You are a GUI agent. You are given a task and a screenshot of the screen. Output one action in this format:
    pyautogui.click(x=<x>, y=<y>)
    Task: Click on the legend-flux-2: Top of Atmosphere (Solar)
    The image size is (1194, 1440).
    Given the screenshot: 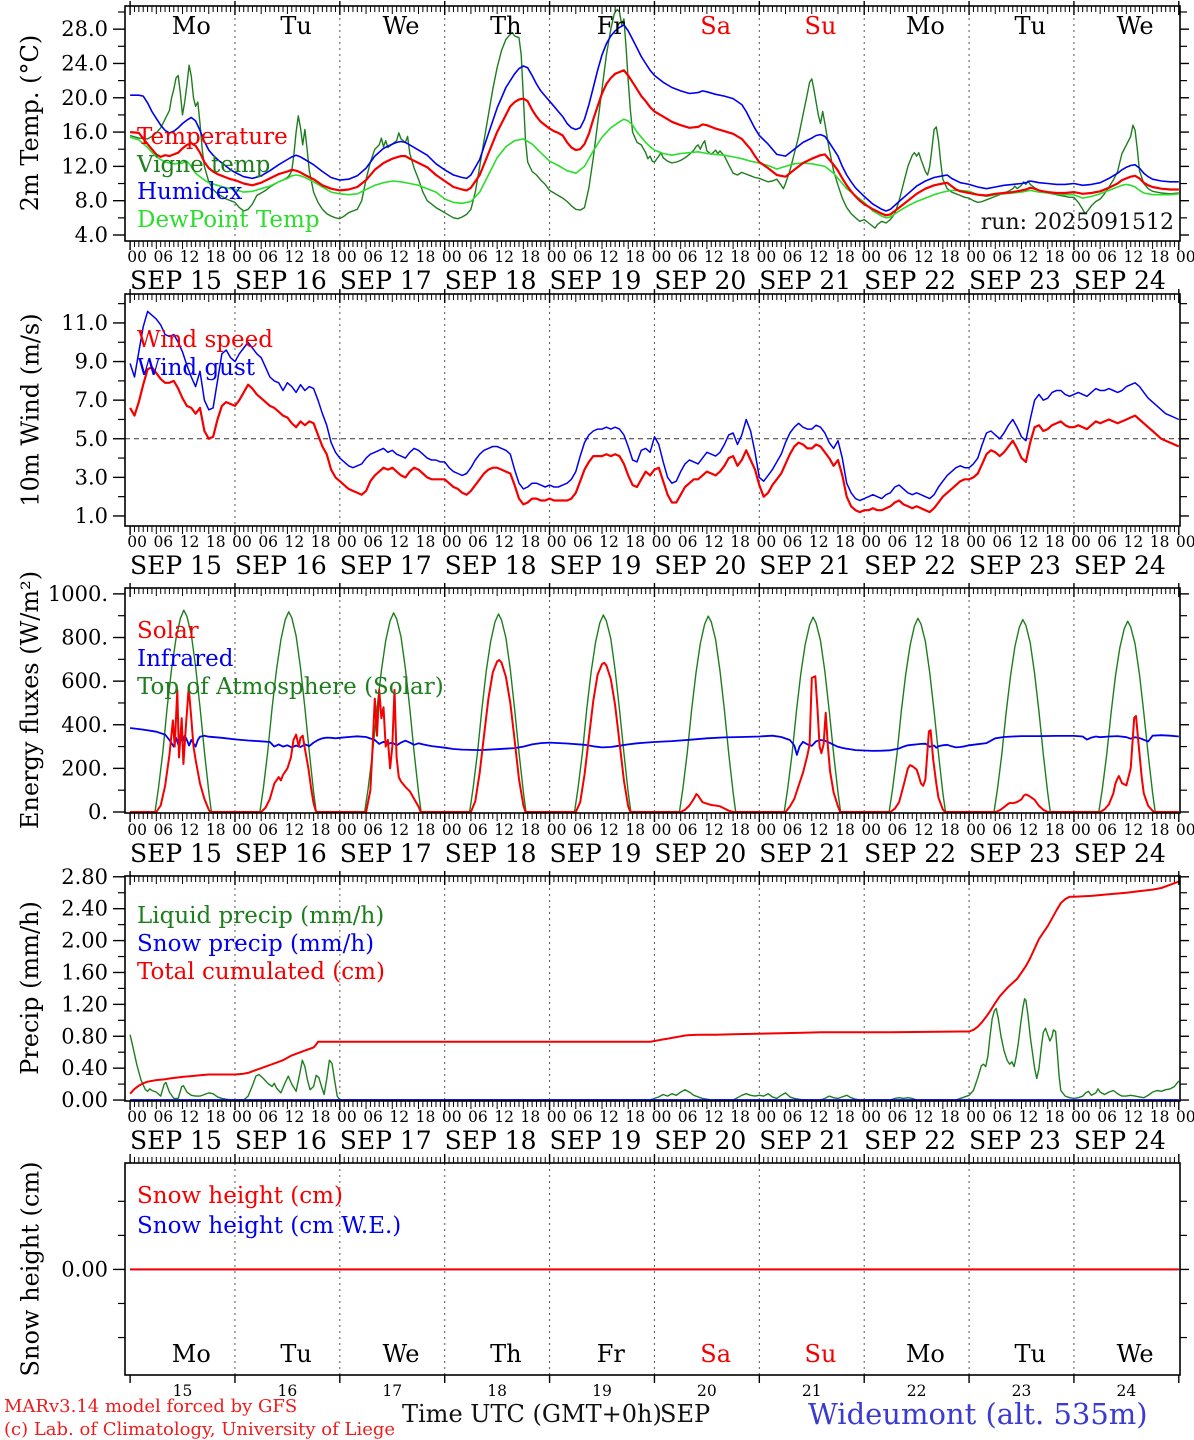 What is the action you would take?
    pyautogui.click(x=290, y=687)
    